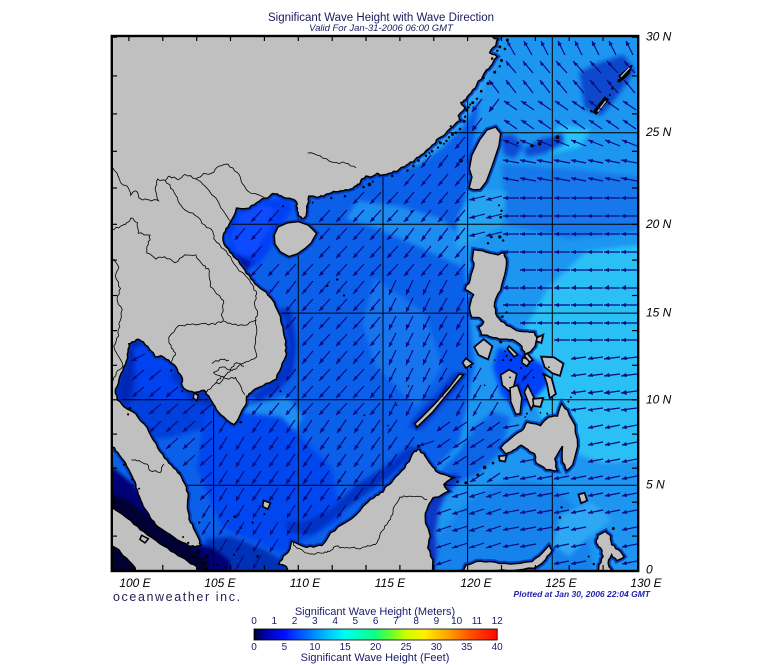  Describe the element at coordinates (220, 583) in the screenshot. I see `svg-text: 105 E` at that location.